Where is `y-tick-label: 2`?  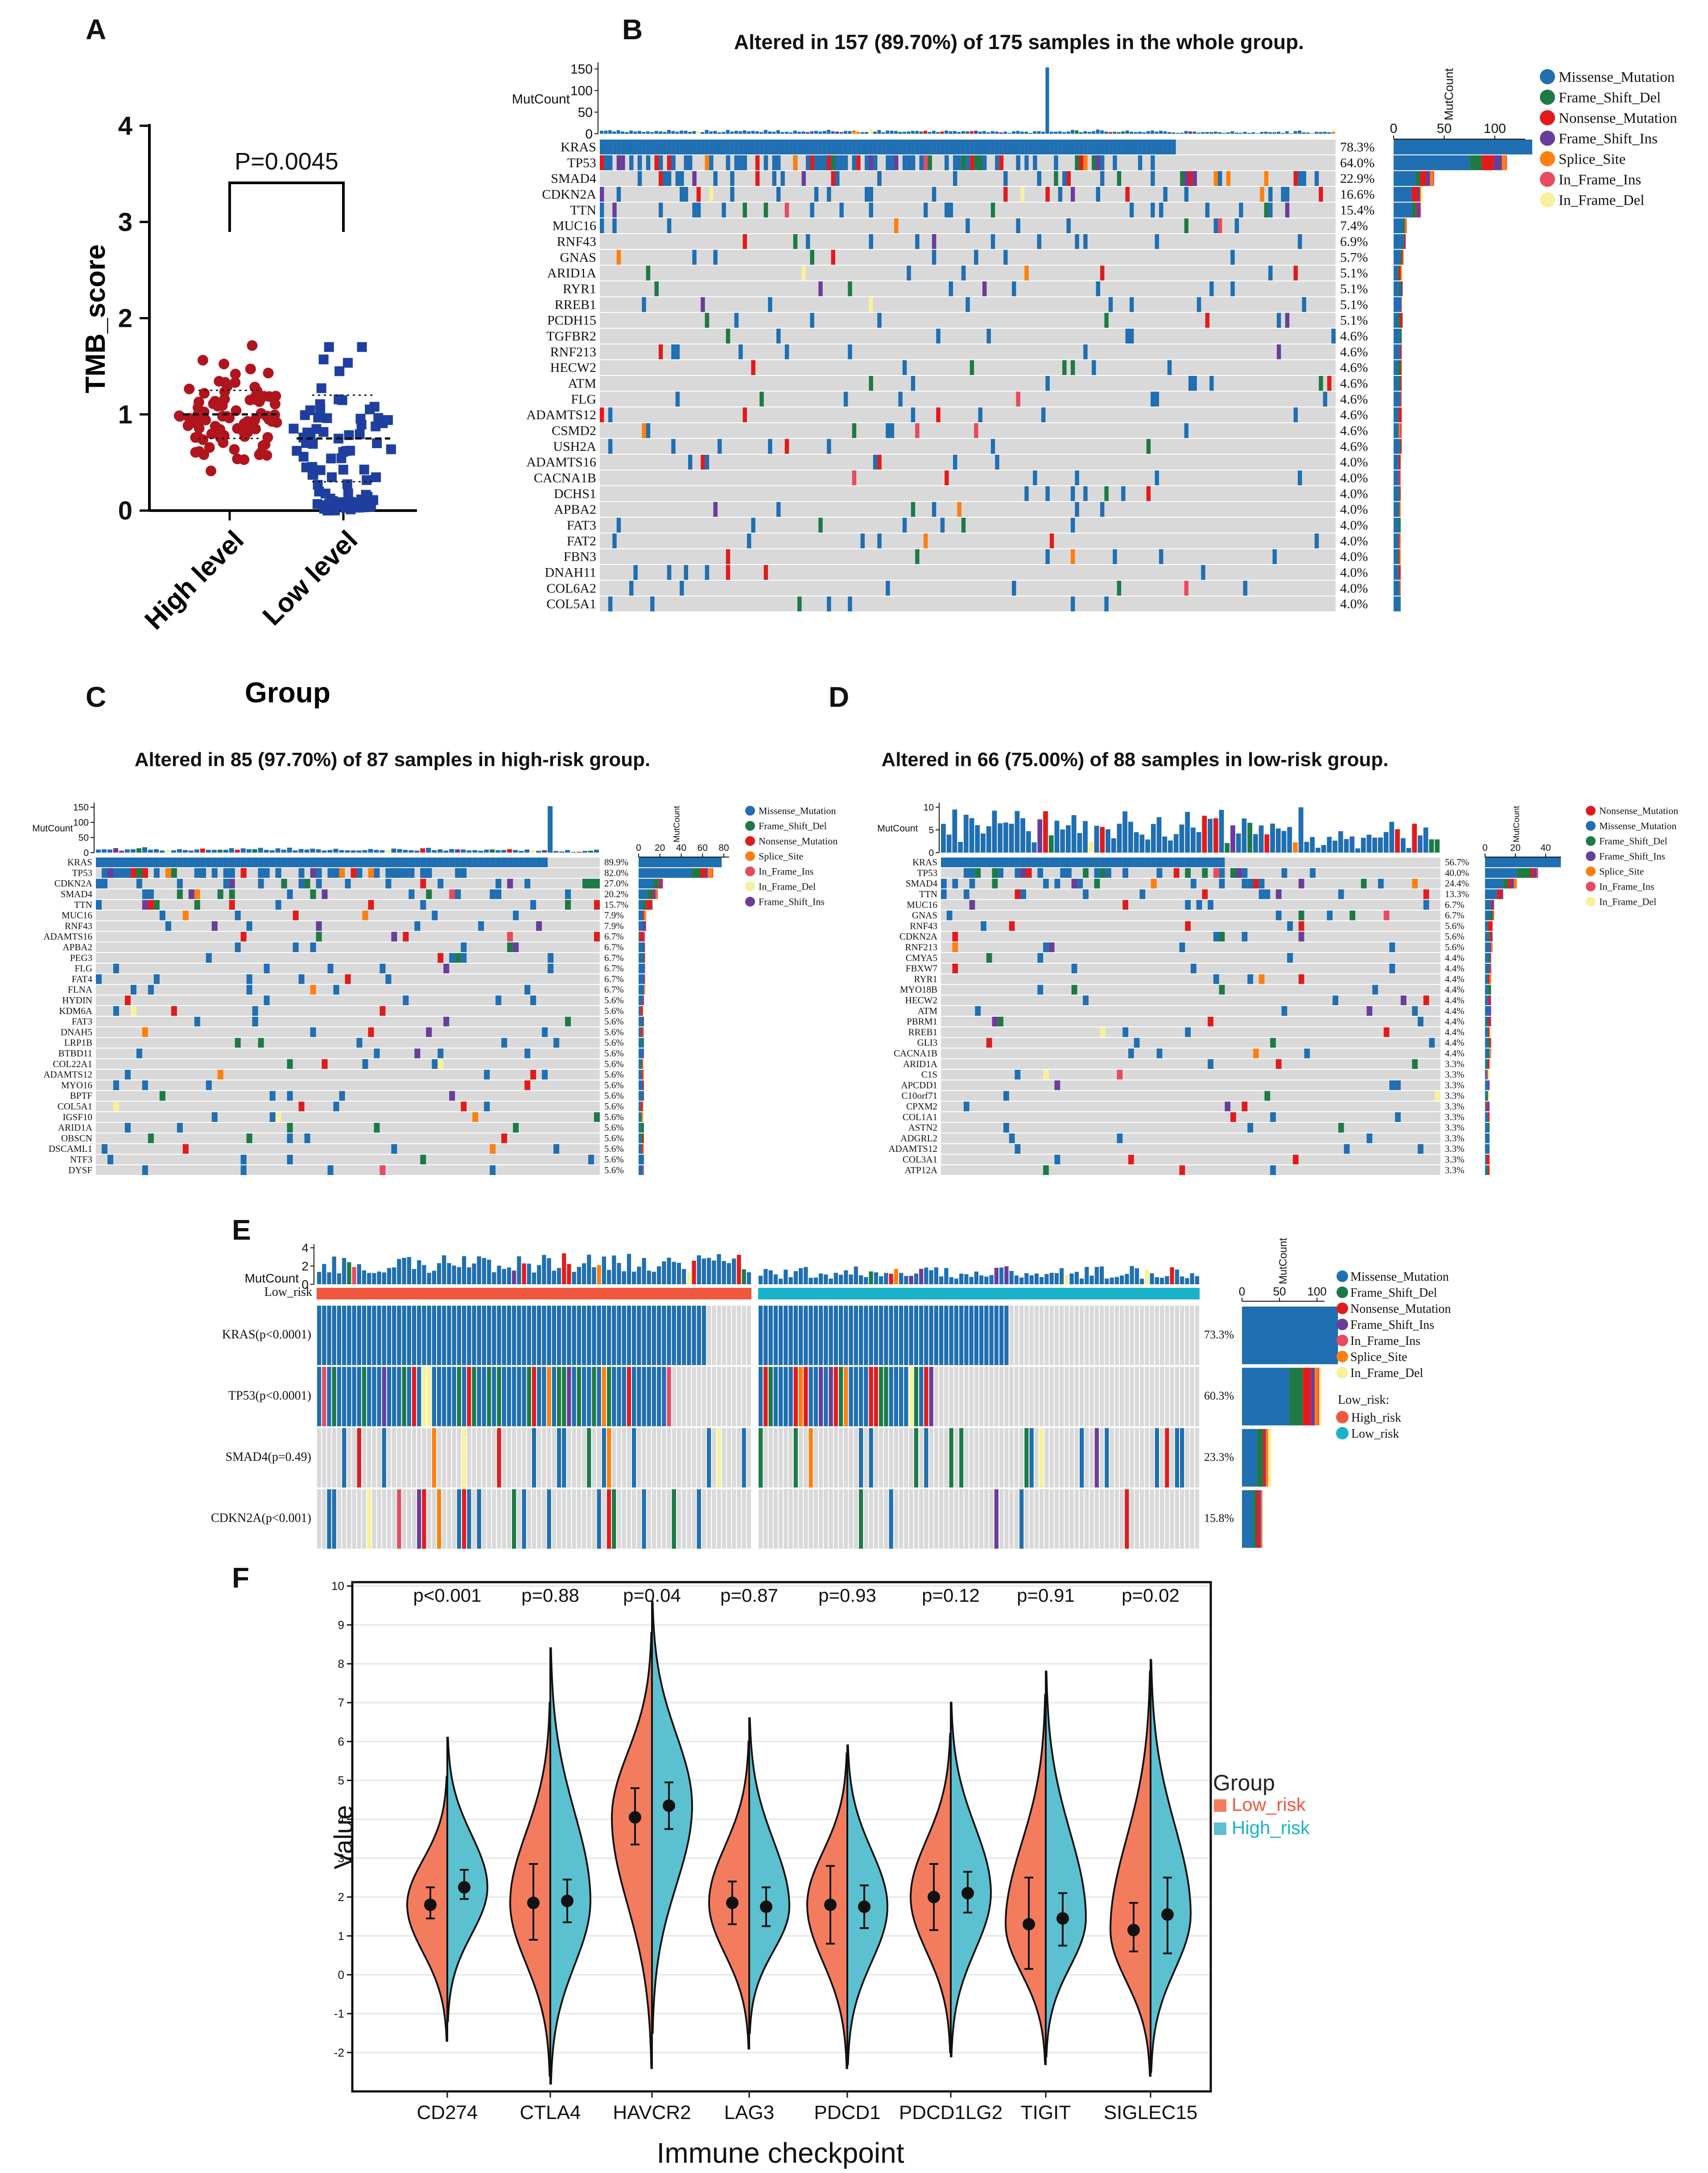 y-tick-label: 2 is located at coordinates (341, 1897).